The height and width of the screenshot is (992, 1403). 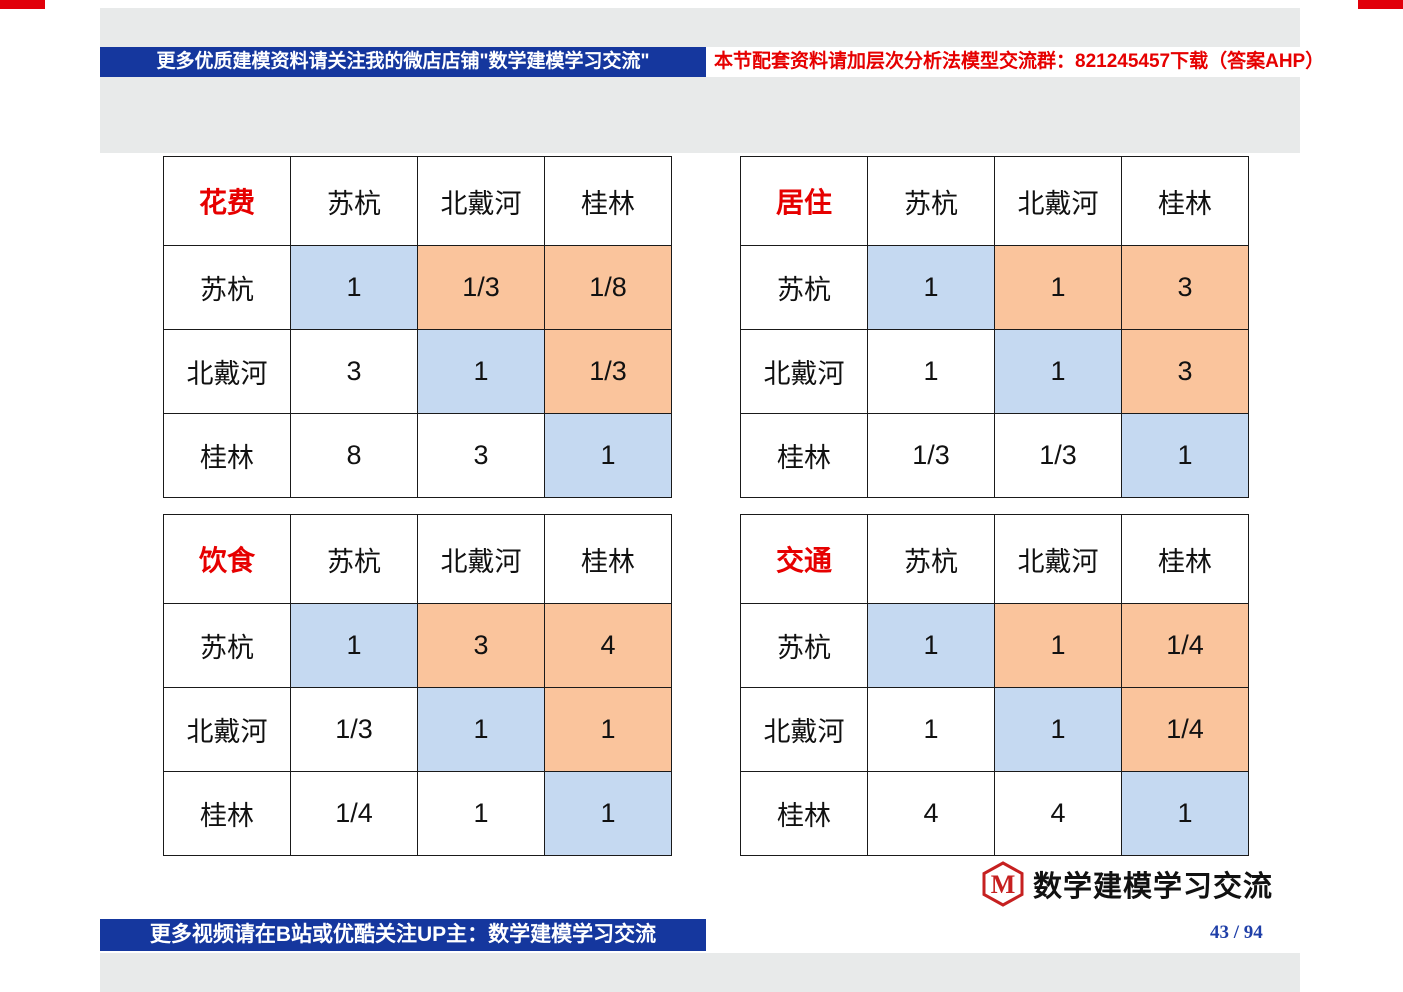 I want to click on table-row: 桂林 1/3 1/3 1, so click(x=994, y=455).